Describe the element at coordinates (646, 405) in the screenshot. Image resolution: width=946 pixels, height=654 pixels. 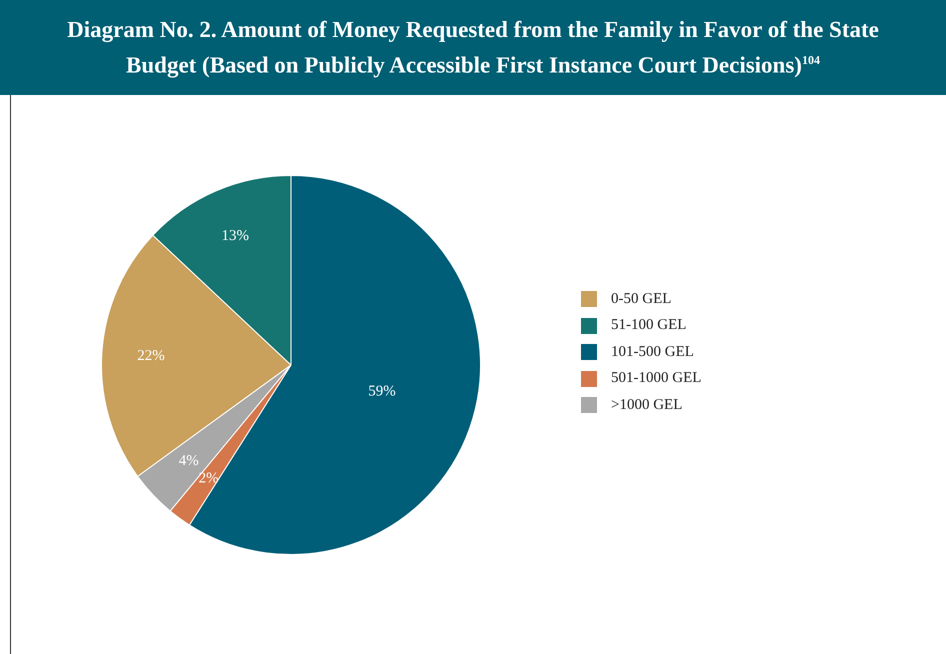
I see `legend-label: >1000 GEL` at that location.